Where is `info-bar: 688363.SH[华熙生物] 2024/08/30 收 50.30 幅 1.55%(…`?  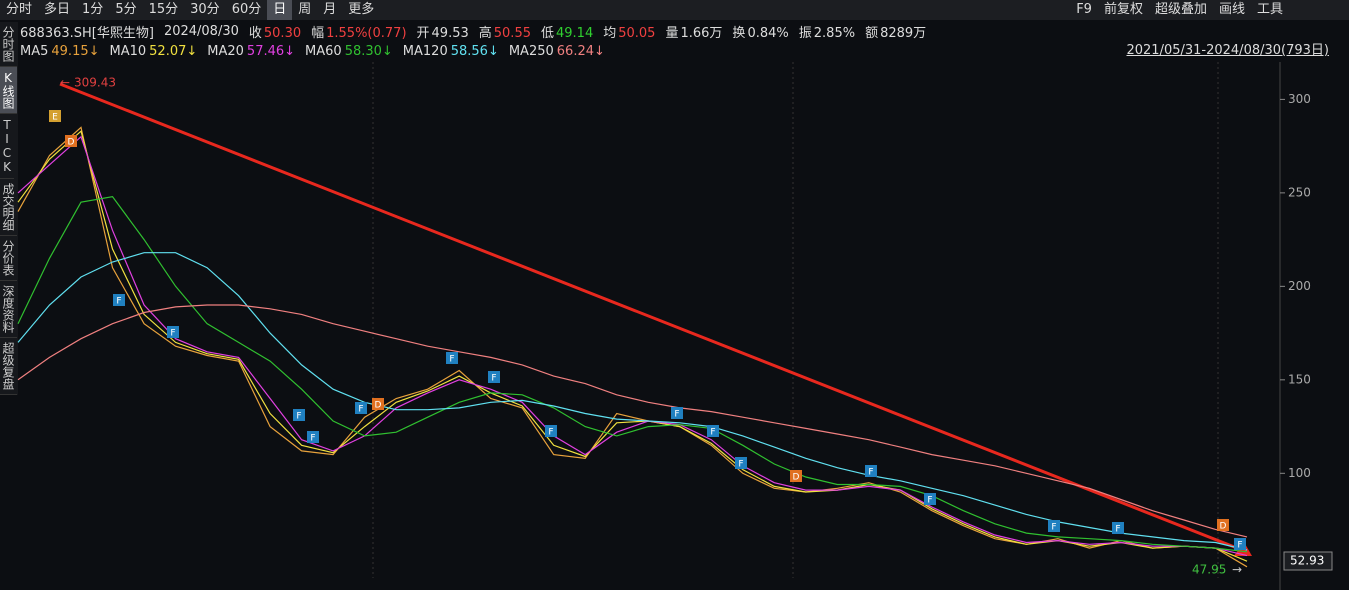 info-bar: 688363.SH[华熙生物] 2024/08/30 收 50.30 幅 1.55%(… is located at coordinates (478, 31).